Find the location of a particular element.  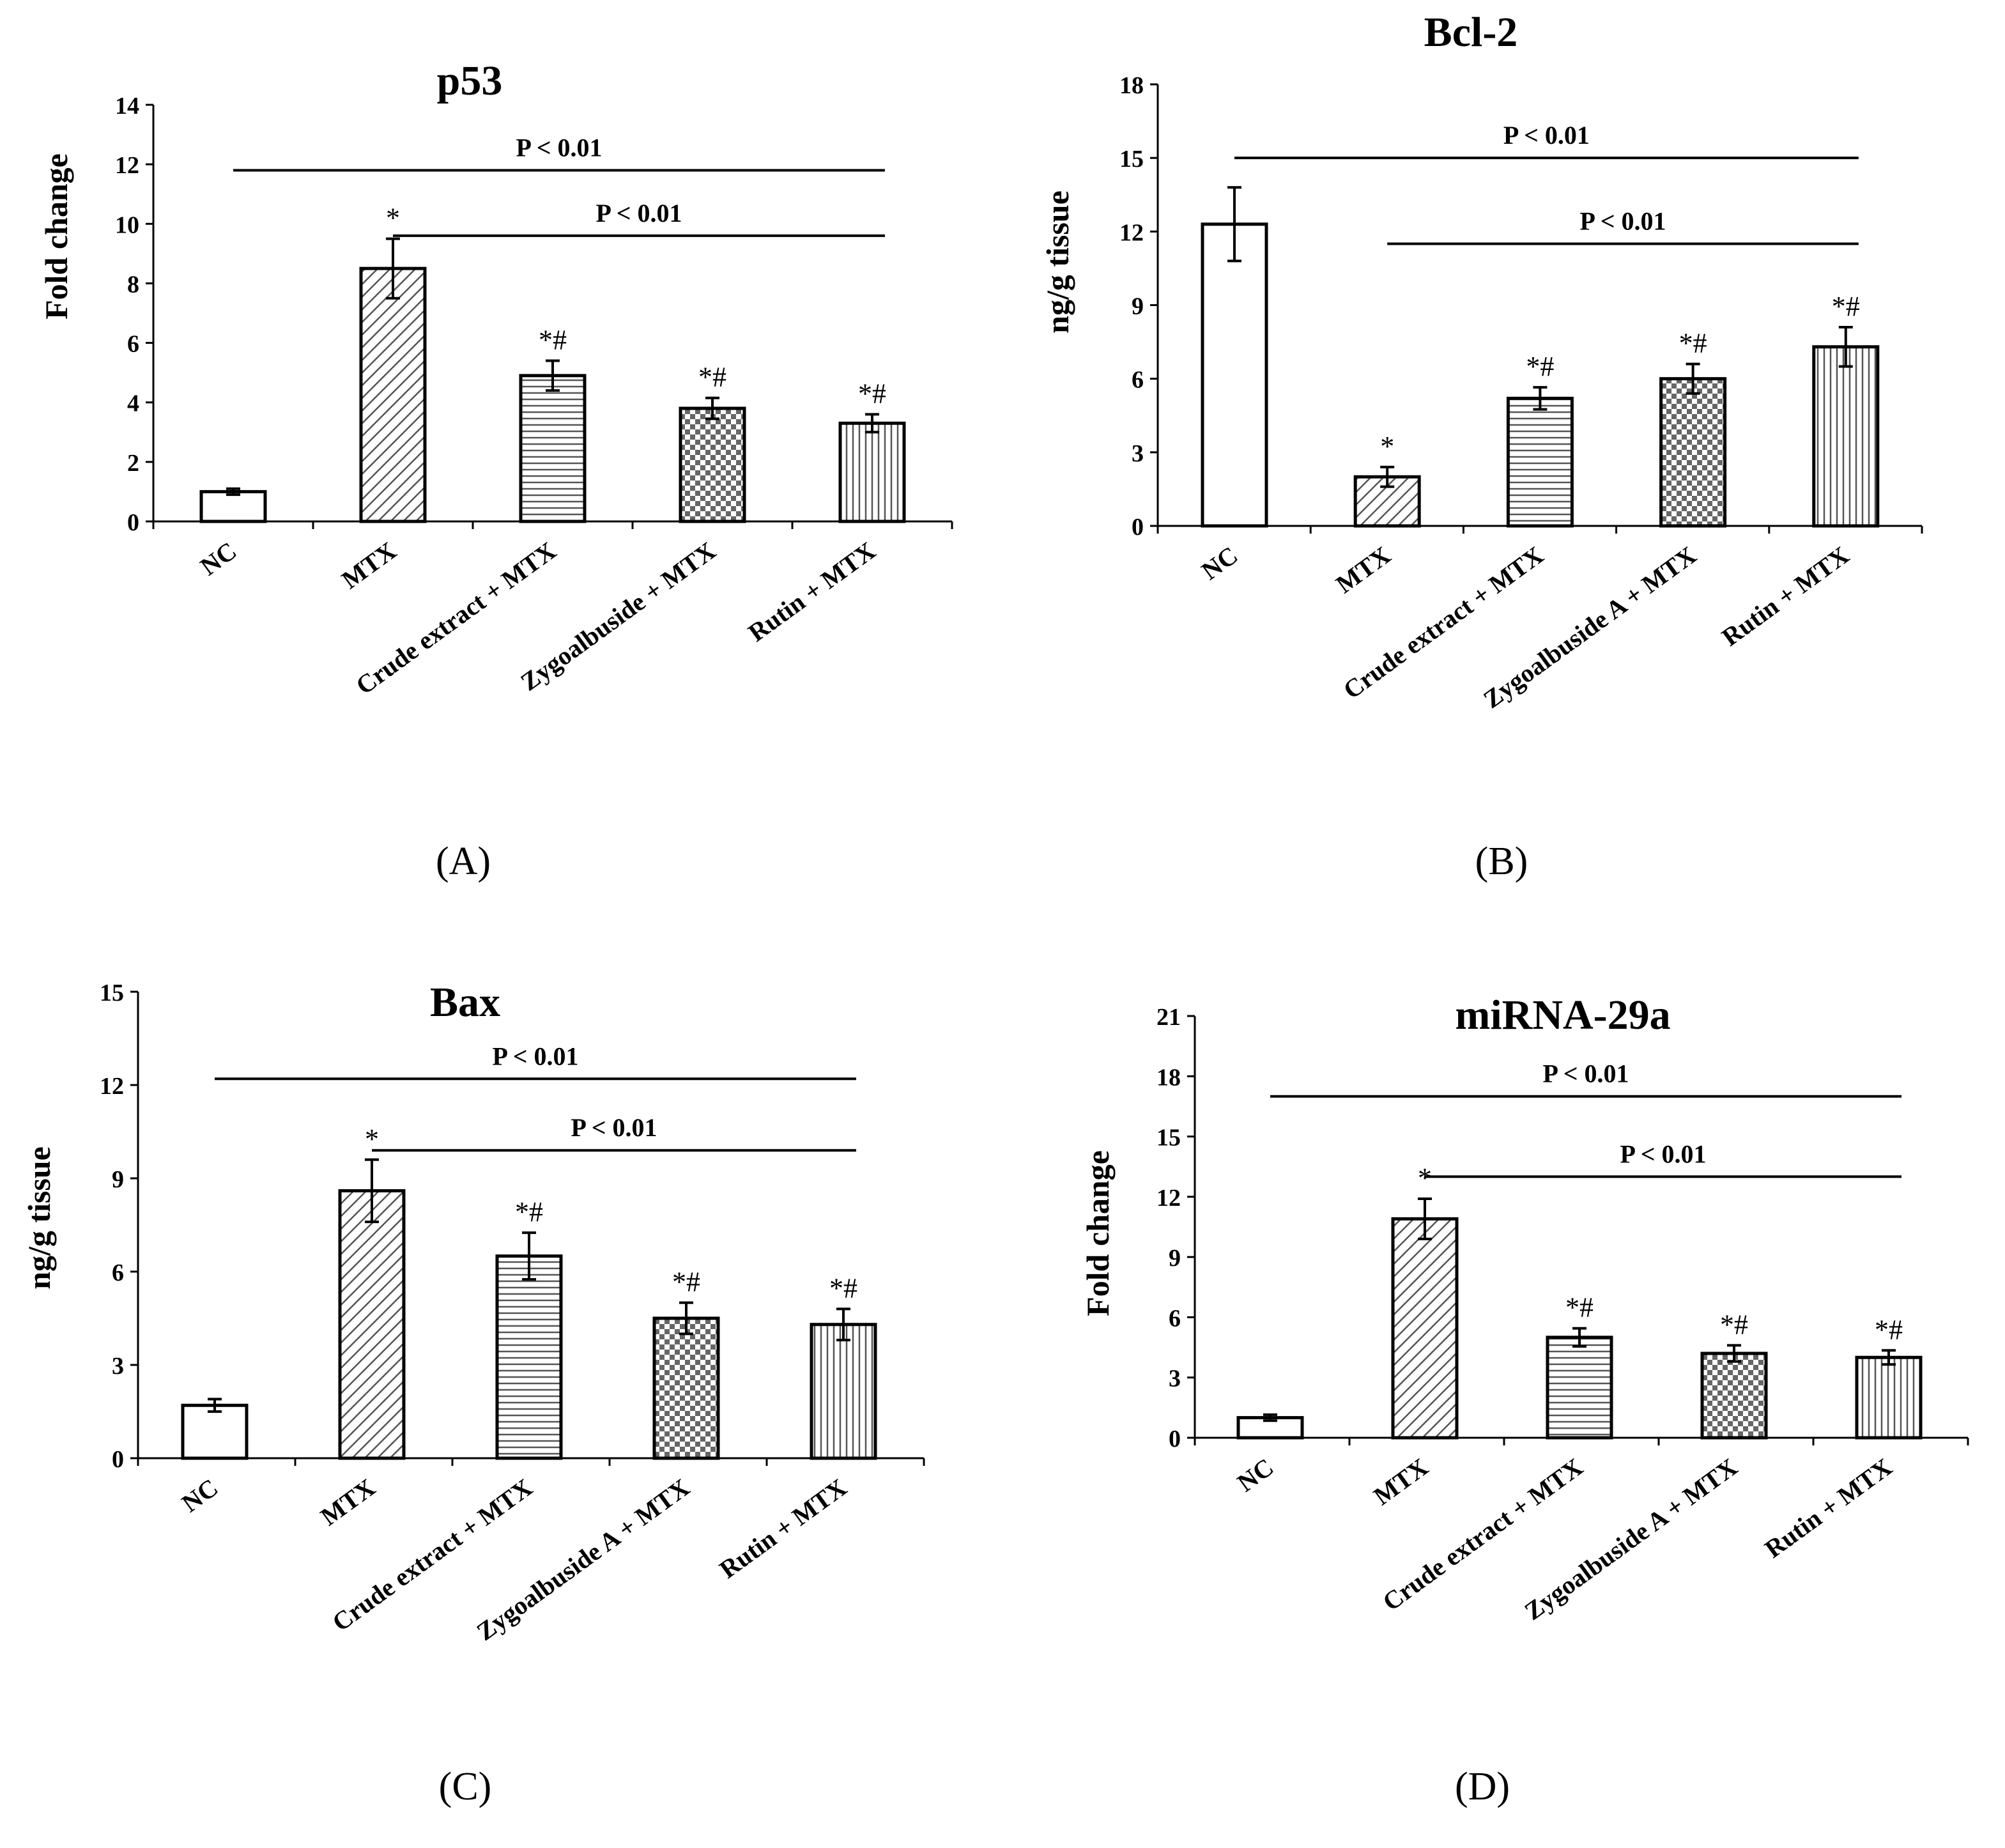

chart-title: miRNA-29a is located at coordinates (1563, 1015).